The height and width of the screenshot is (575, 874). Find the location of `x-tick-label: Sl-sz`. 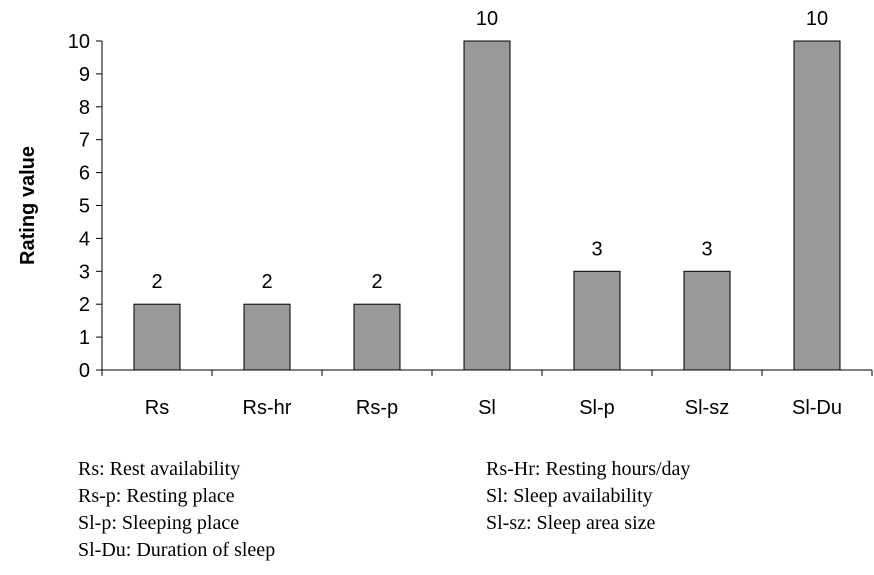

x-tick-label: Sl-sz is located at coordinates (707, 408).